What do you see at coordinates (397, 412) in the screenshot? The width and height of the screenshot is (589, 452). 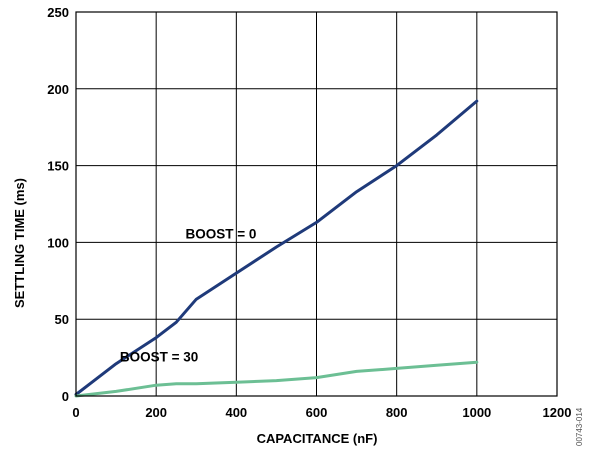 I see `x-tick-label: 800` at bounding box center [397, 412].